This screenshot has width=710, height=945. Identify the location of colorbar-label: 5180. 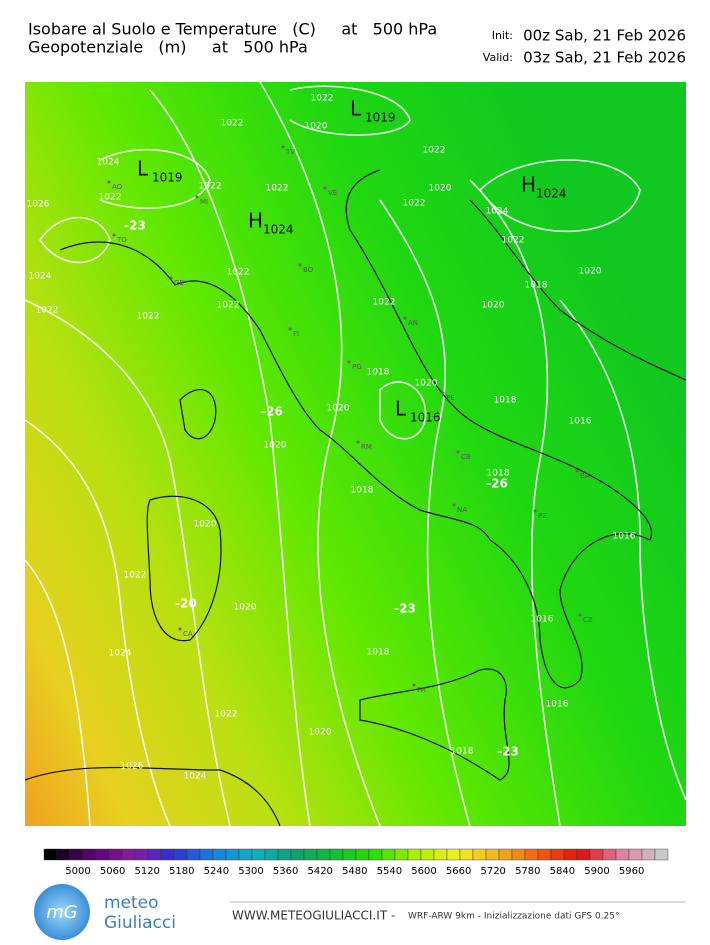
(181, 871).